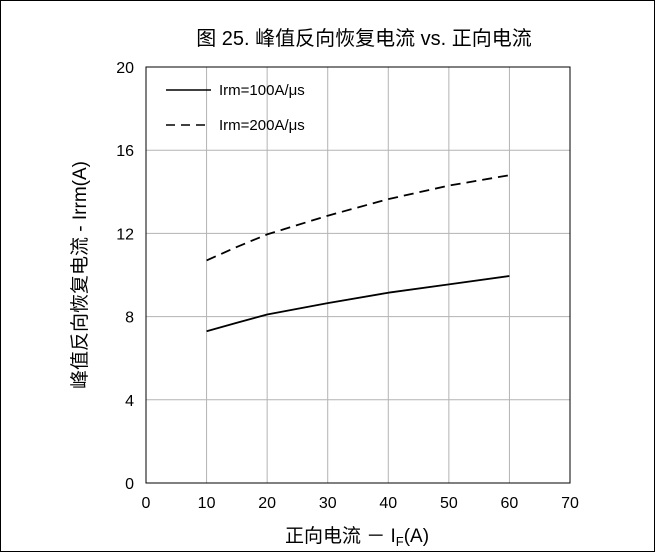  I want to click on series-lines, so click(358, 253).